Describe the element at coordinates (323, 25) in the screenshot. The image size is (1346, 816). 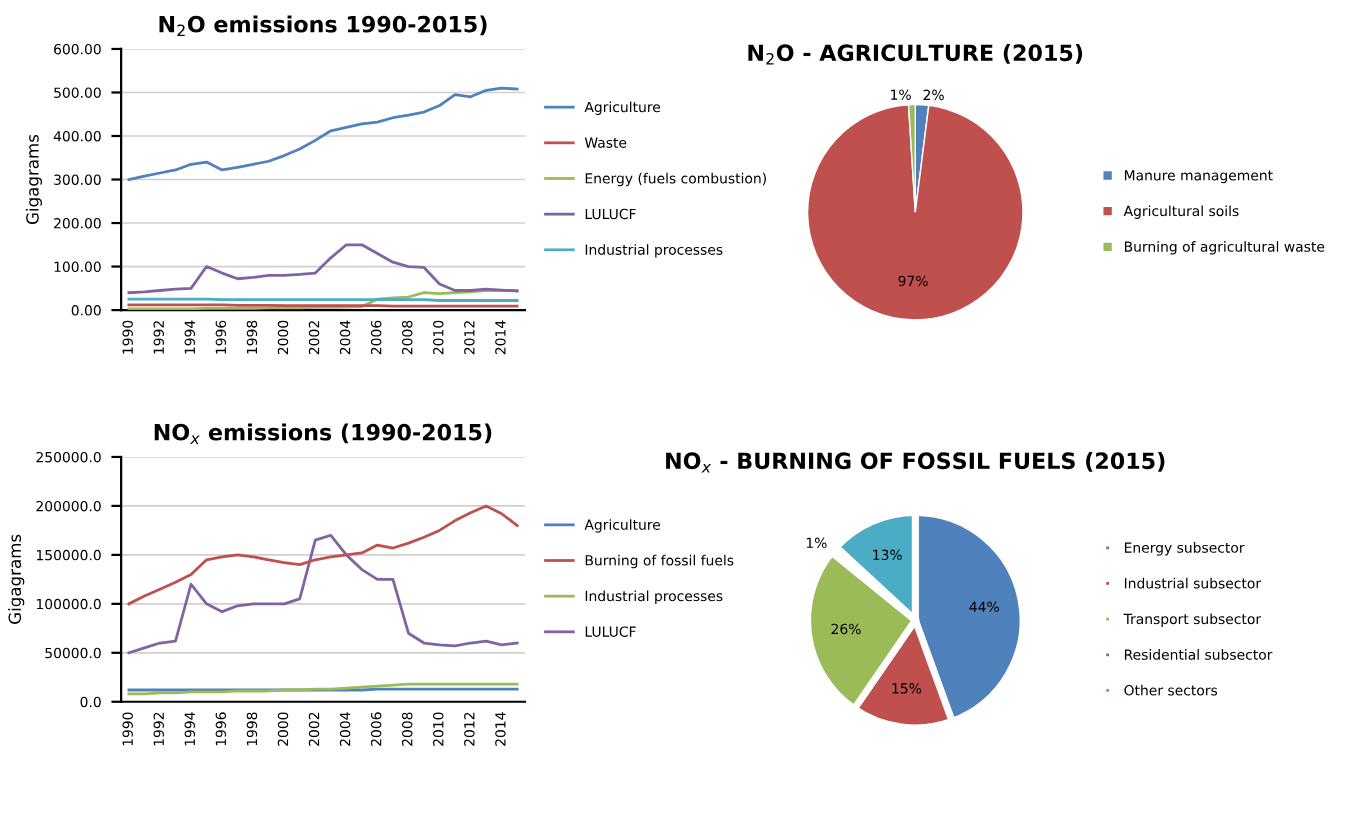
I see `chart-title: N$_{2}$O emissions 1990-2015)` at that location.